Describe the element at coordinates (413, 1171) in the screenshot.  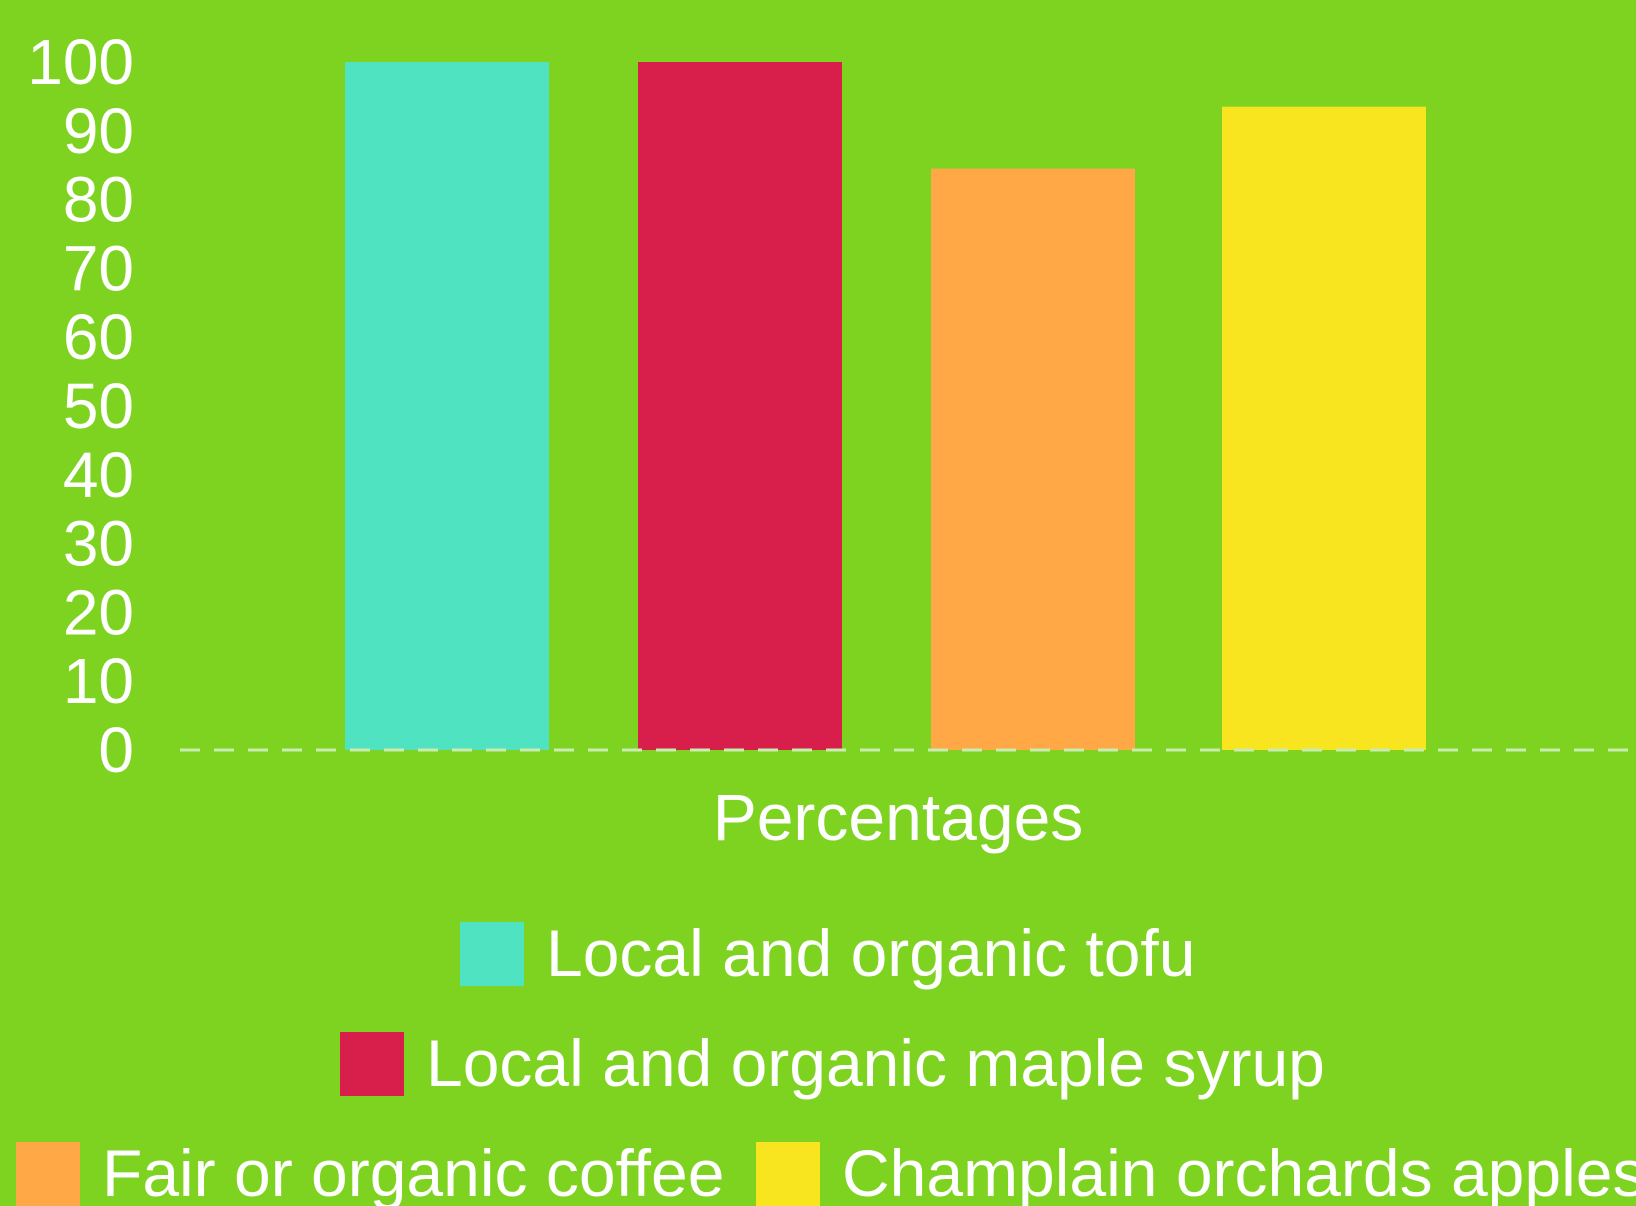
I see `legend-label: Fair or organic coffee` at that location.